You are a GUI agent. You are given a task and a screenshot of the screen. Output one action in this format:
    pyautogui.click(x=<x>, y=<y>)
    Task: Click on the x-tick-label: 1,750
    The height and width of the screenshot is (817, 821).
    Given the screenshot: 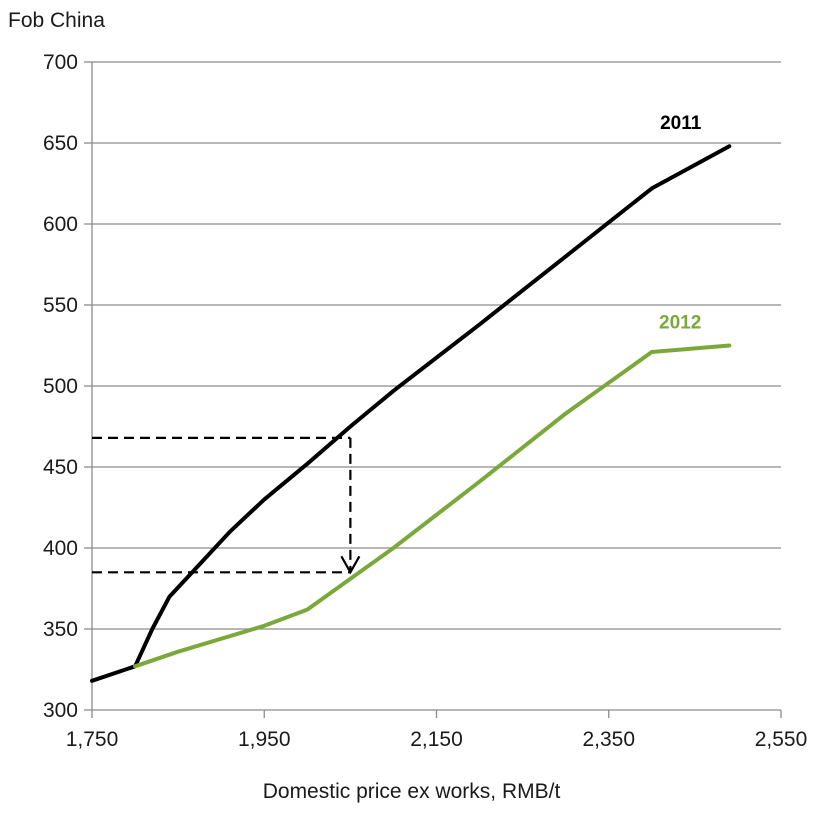 What is the action you would take?
    pyautogui.click(x=92, y=739)
    